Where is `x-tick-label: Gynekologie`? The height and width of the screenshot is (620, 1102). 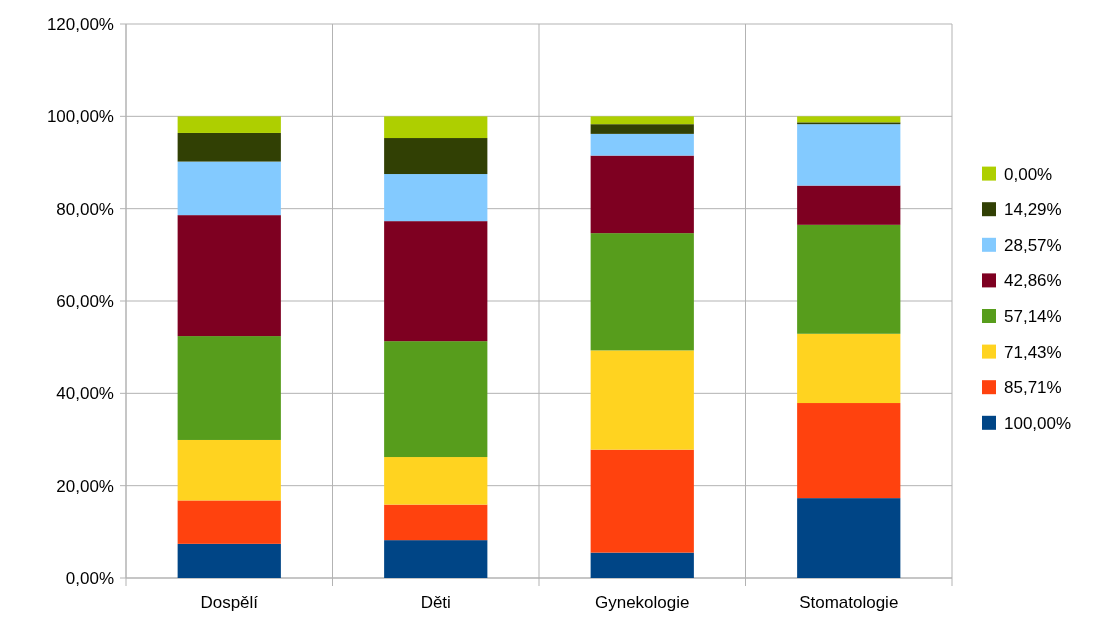
x-tick-label: Gynekologie is located at coordinates (642, 602).